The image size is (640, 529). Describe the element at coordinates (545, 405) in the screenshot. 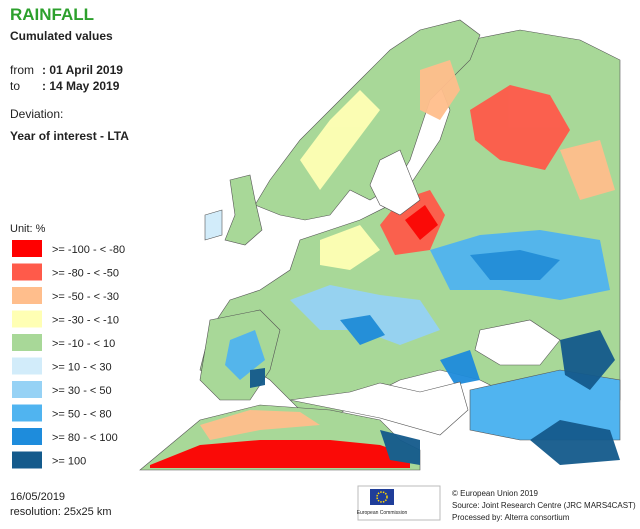

I see `land-turkey` at that location.